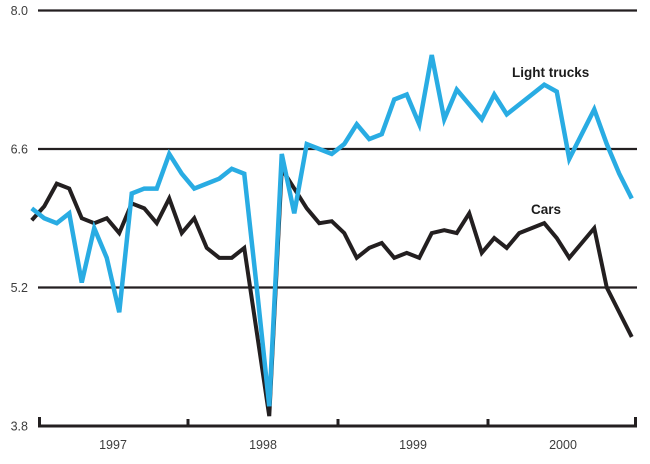 This screenshot has width=650, height=464. What do you see at coordinates (263, 445) in the screenshot?
I see `x-tick-label: 1998` at bounding box center [263, 445].